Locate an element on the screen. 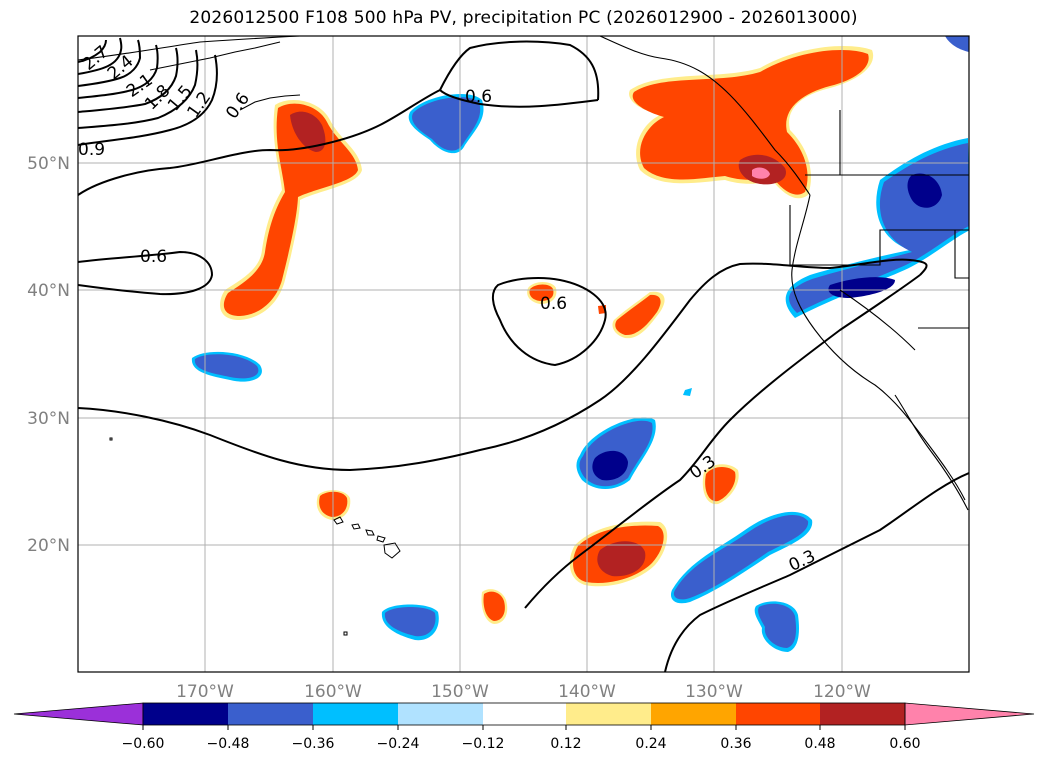 The height and width of the screenshot is (765, 1047). contour-label: 0.9 is located at coordinates (91, 150).